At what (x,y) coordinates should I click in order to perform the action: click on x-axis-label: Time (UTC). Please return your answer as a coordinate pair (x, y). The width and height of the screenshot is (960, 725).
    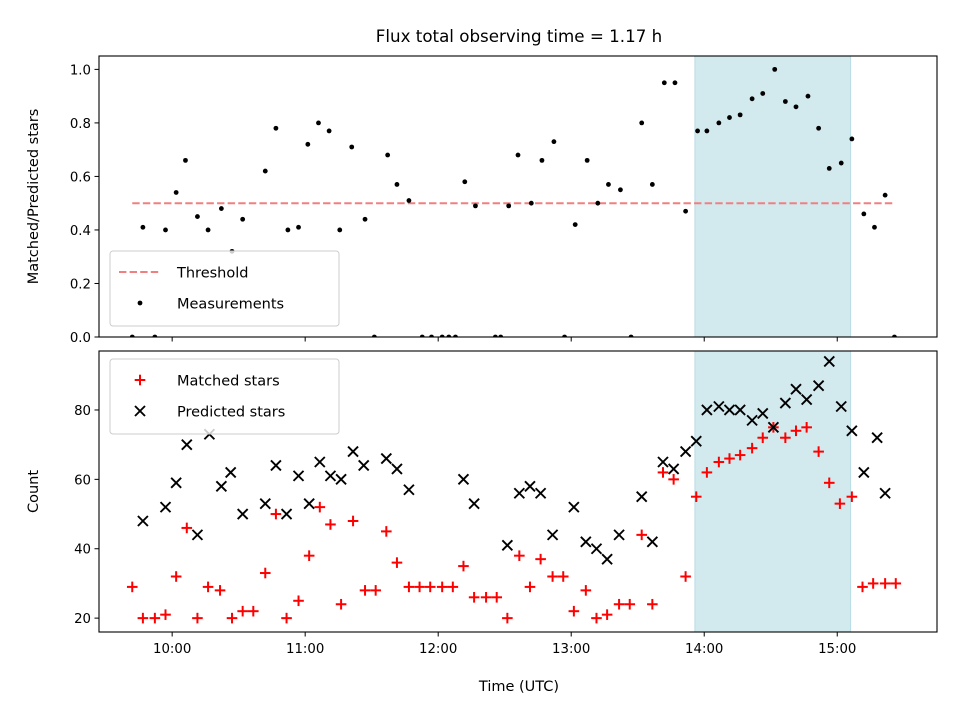
    Looking at the image, I should click on (518, 687).